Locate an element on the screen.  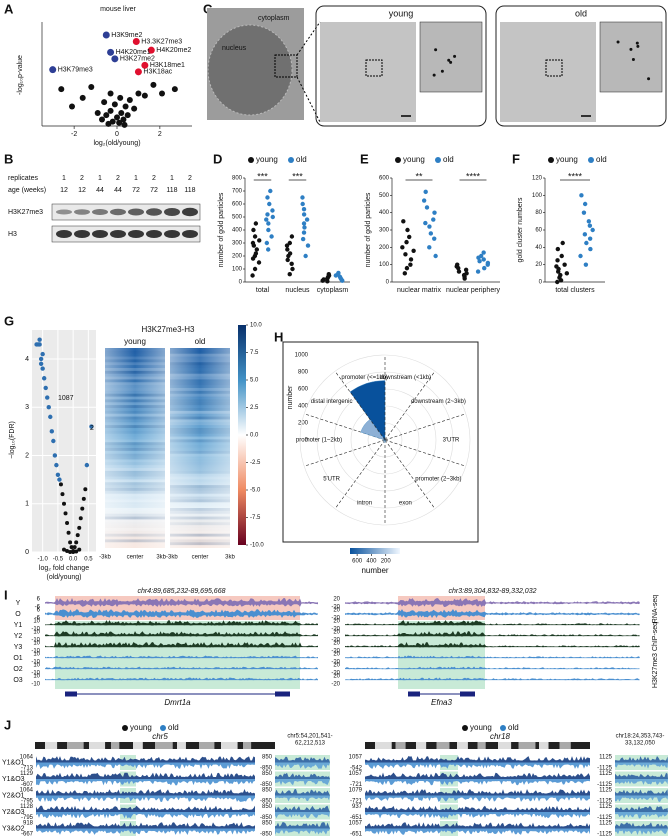
heat-edge is located at coordinates (200, 448).